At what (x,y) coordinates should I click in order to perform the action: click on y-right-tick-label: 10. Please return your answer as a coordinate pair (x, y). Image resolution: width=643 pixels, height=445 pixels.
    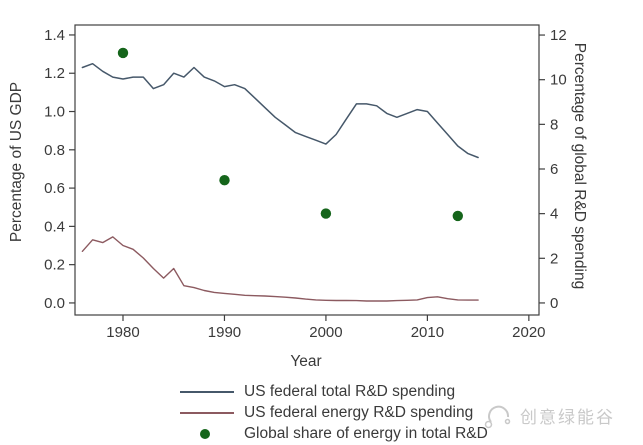
    Looking at the image, I should click on (558, 80).